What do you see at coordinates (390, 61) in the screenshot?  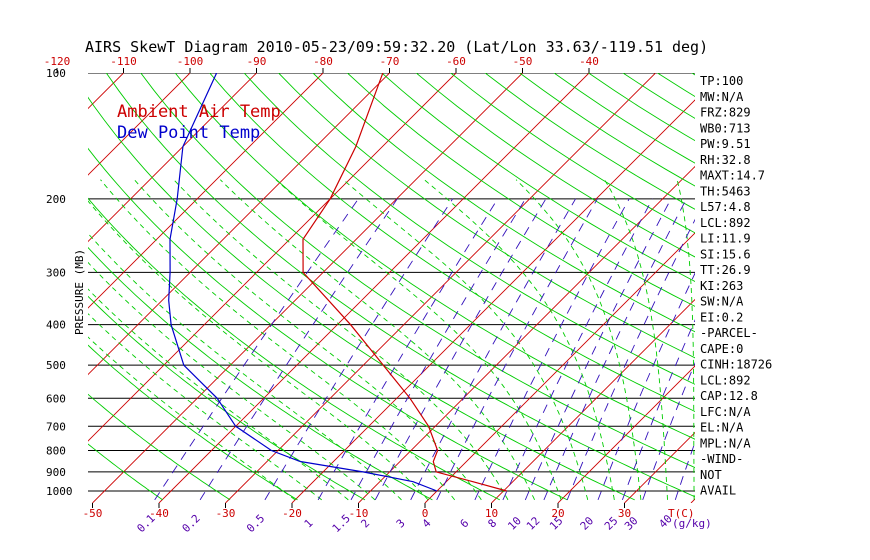 I see `top-temp-label: -70` at bounding box center [390, 61].